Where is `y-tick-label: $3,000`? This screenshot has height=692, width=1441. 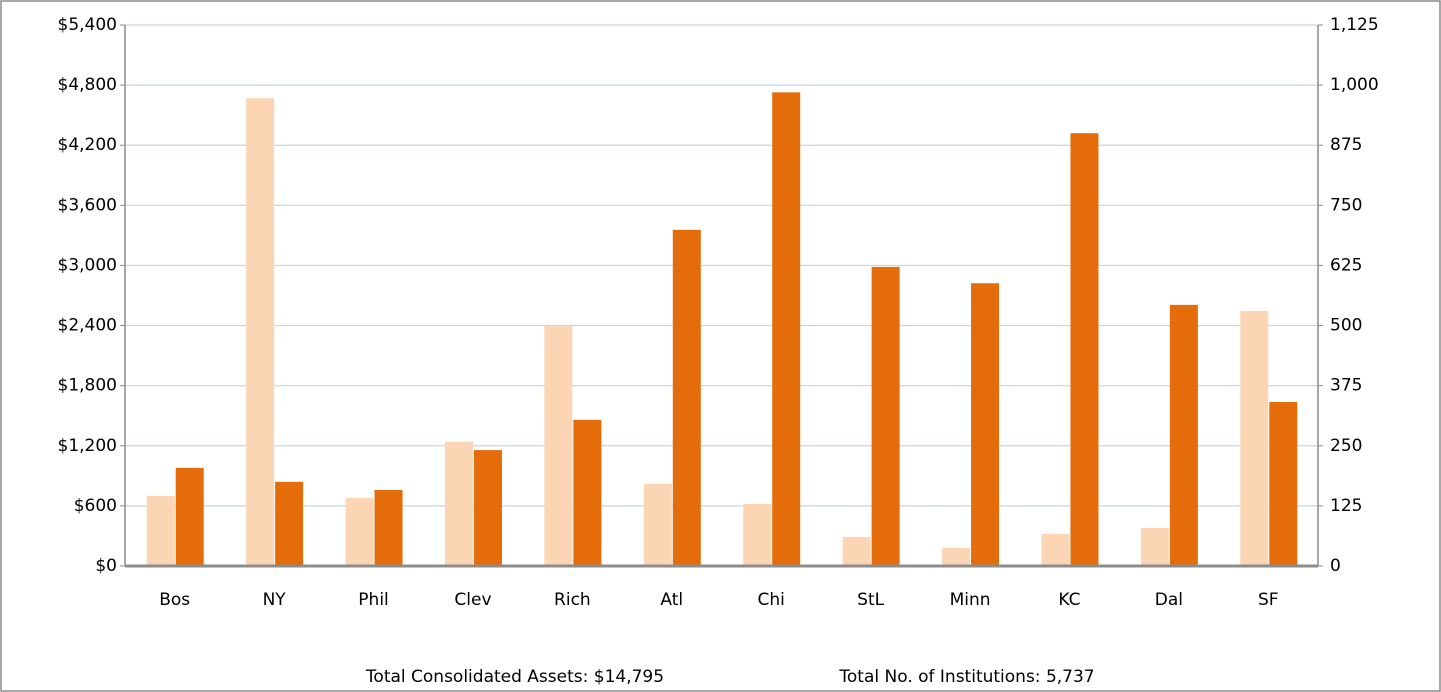 y-tick-label: $3,000 is located at coordinates (87, 265).